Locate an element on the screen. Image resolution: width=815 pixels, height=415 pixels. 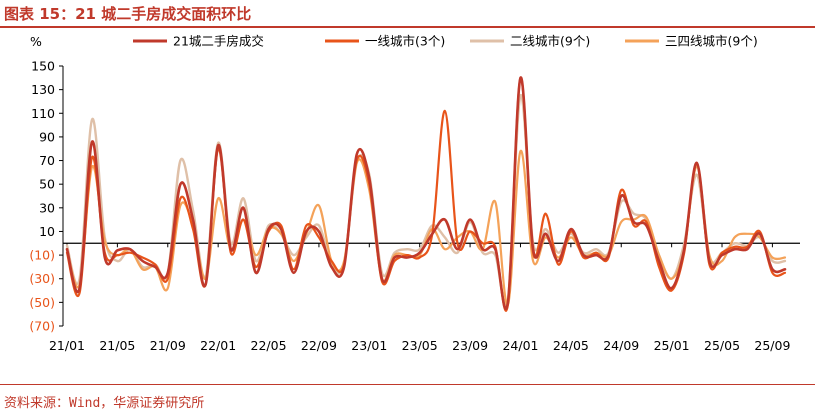
x-tick-label: 25/09 is located at coordinates (772, 345).